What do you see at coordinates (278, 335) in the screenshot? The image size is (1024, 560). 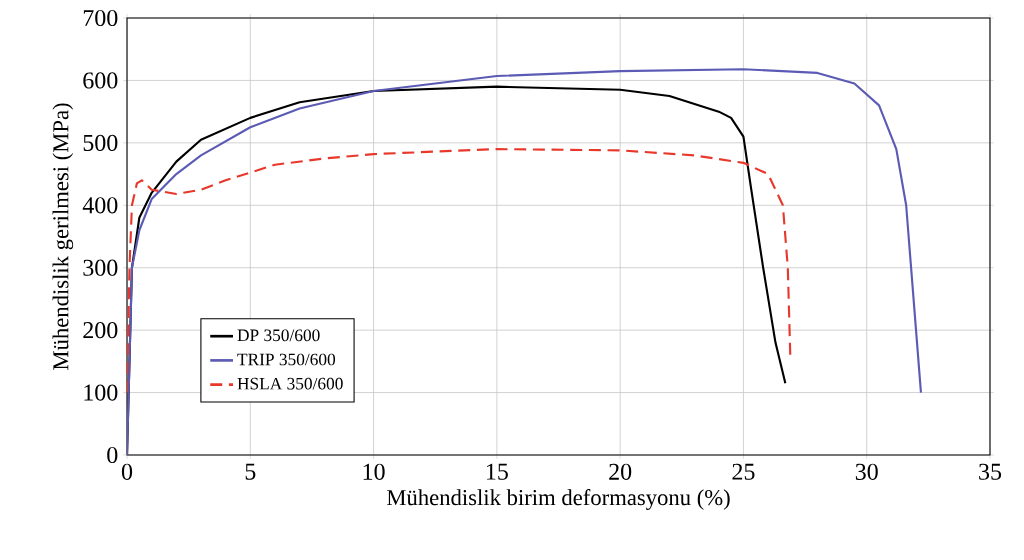 I see `legend-label: DP 350/600` at bounding box center [278, 335].